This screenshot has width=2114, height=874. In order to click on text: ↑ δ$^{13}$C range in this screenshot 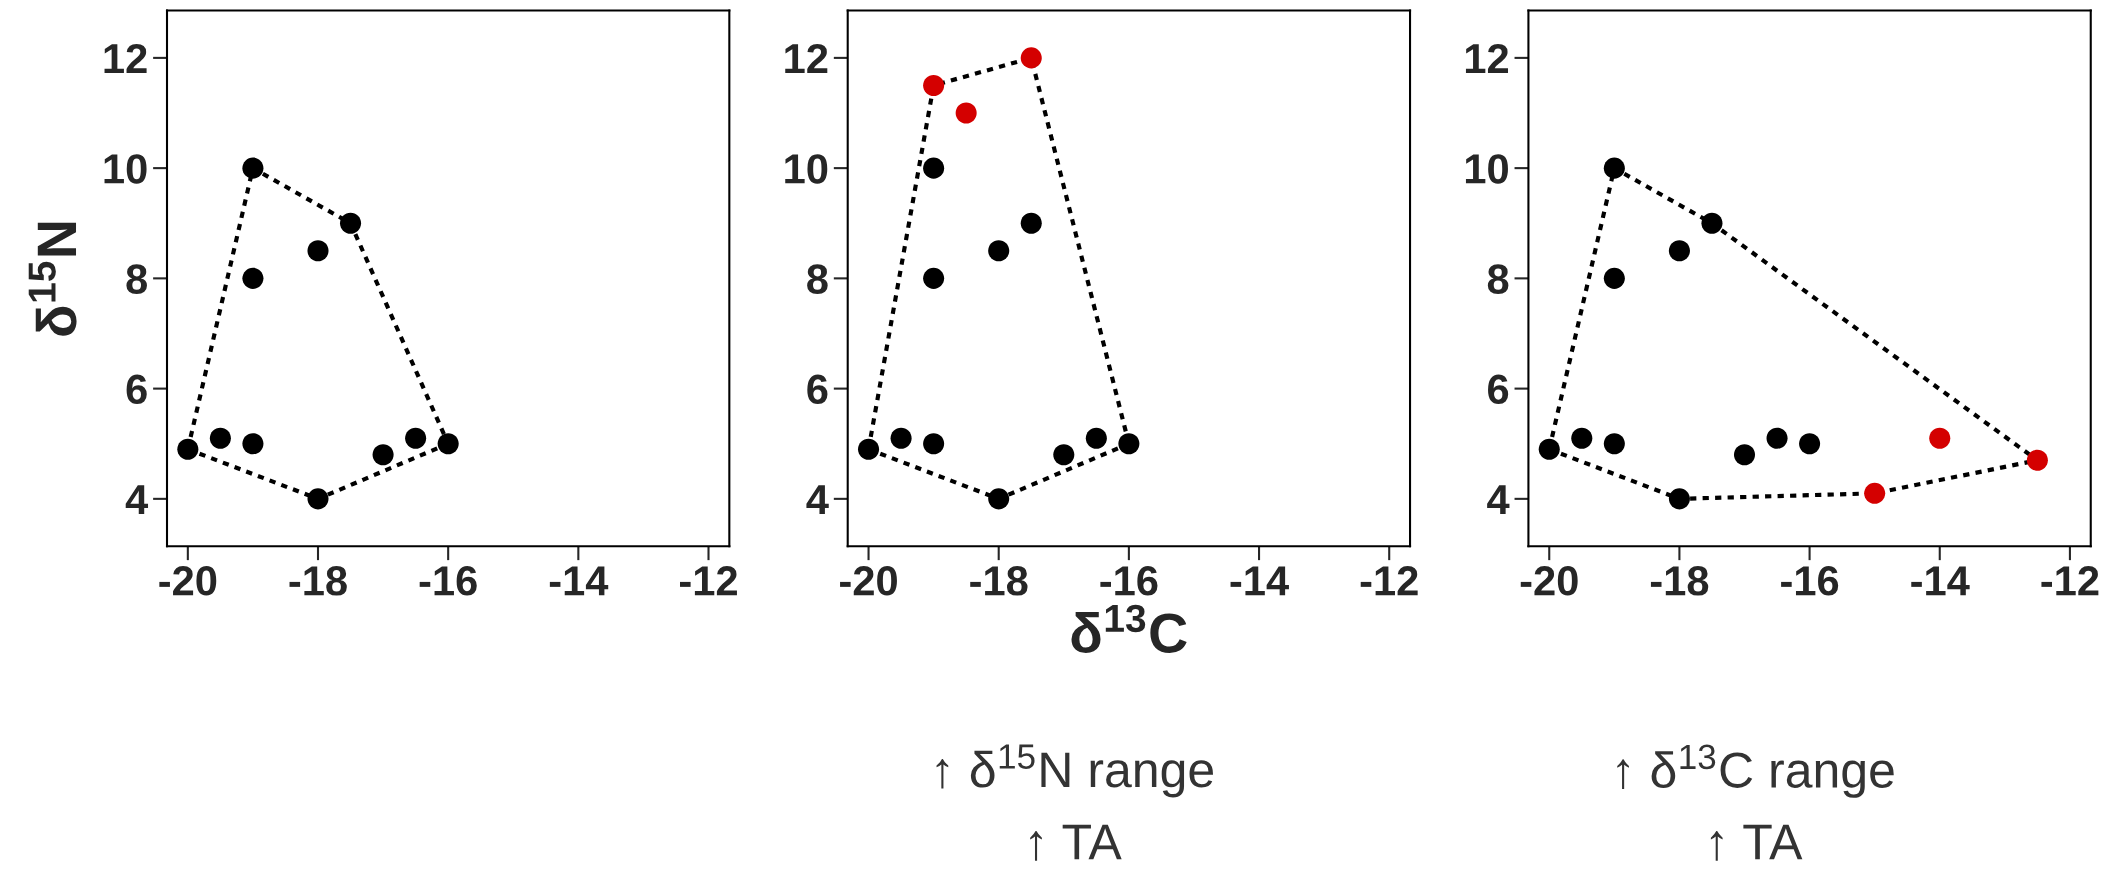, I will do `click(1755, 771)`.